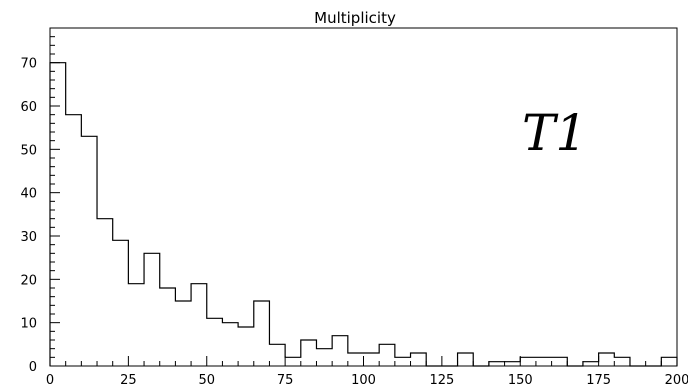 This screenshot has height=387, width=688. What do you see at coordinates (28, 324) in the screenshot?
I see `y-tick-label: 10` at bounding box center [28, 324].